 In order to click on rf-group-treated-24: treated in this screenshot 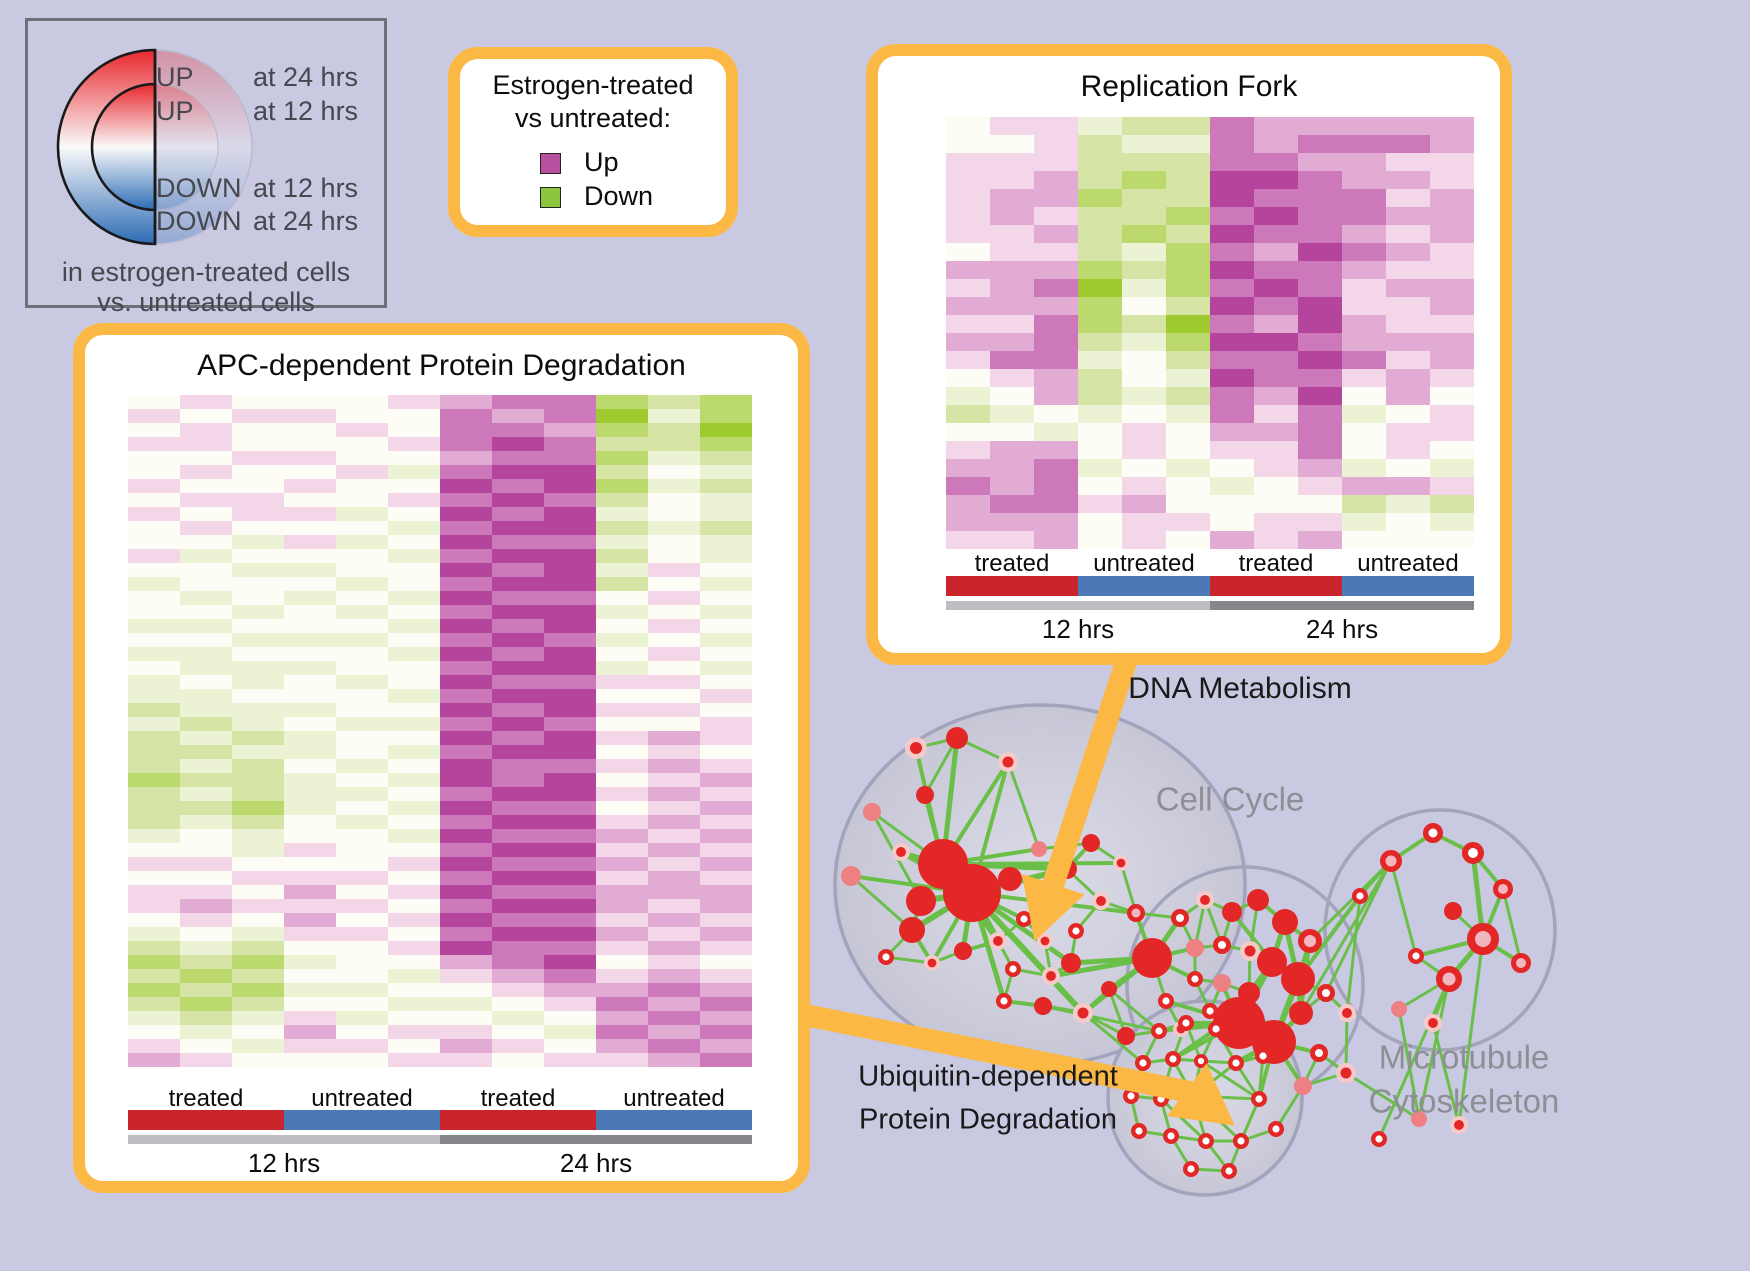, I will do `click(1276, 563)`.